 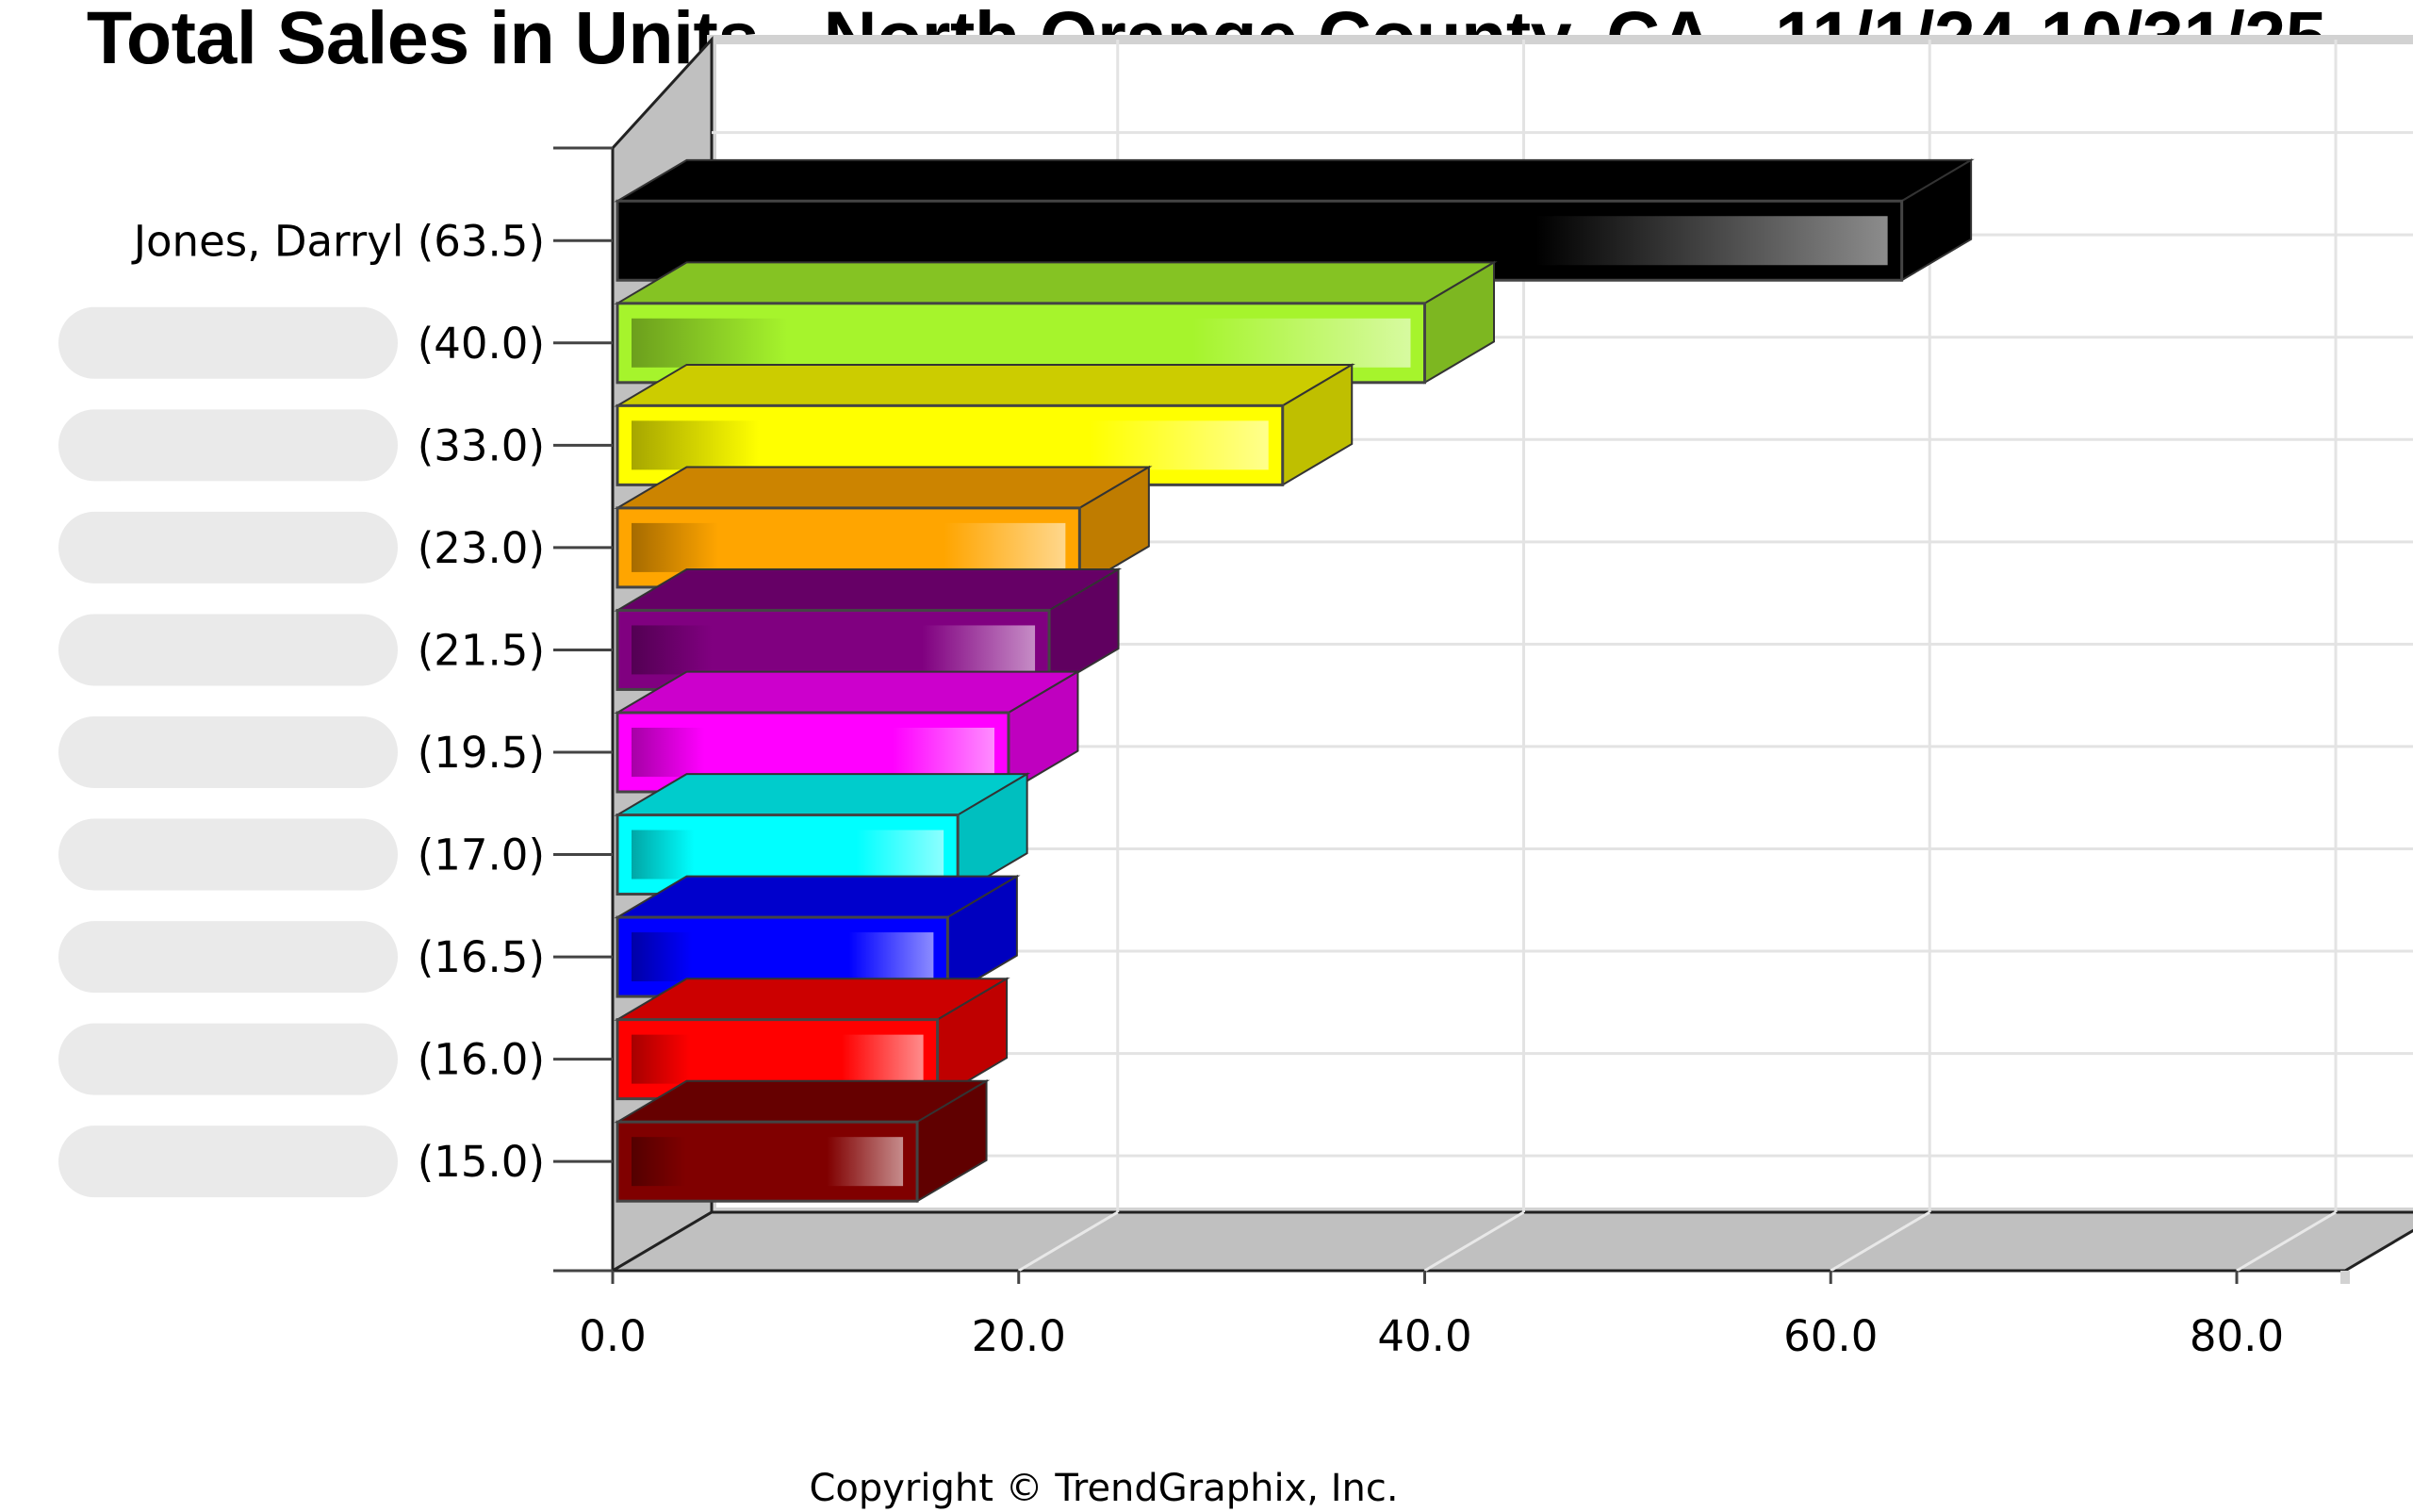 What do you see at coordinates (481, 445) in the screenshot?
I see `category-label: (33.0)` at bounding box center [481, 445].